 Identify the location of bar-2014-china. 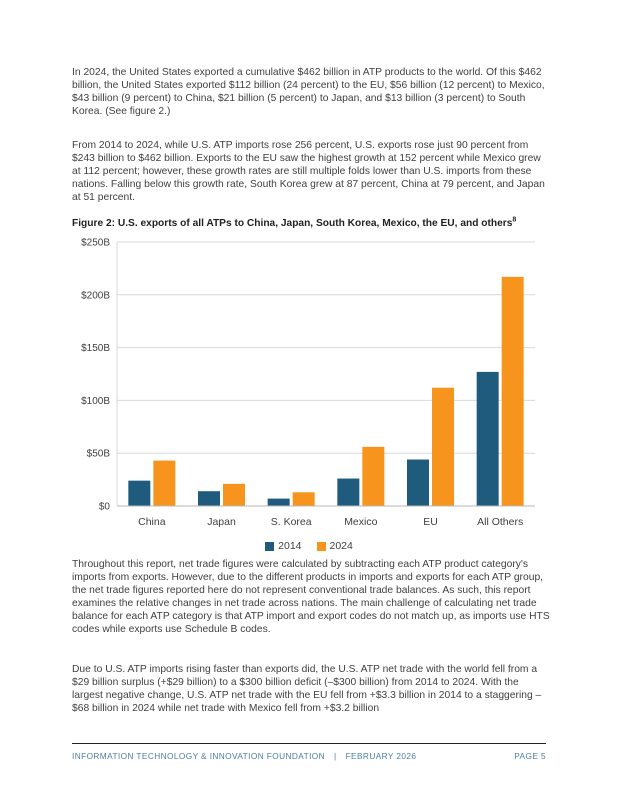
(139, 493).